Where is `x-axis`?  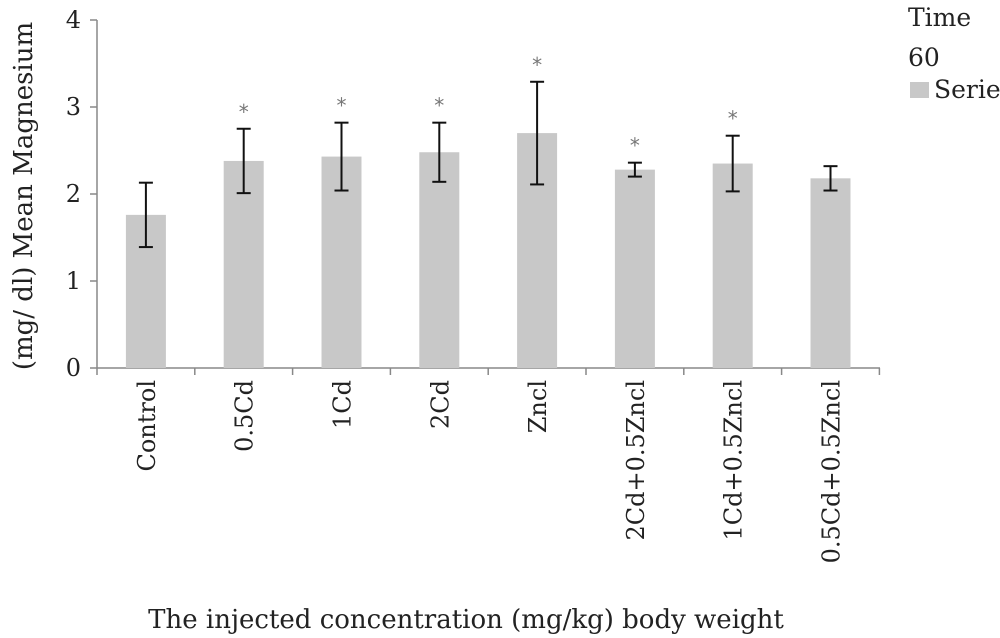
x-axis is located at coordinates (488, 371).